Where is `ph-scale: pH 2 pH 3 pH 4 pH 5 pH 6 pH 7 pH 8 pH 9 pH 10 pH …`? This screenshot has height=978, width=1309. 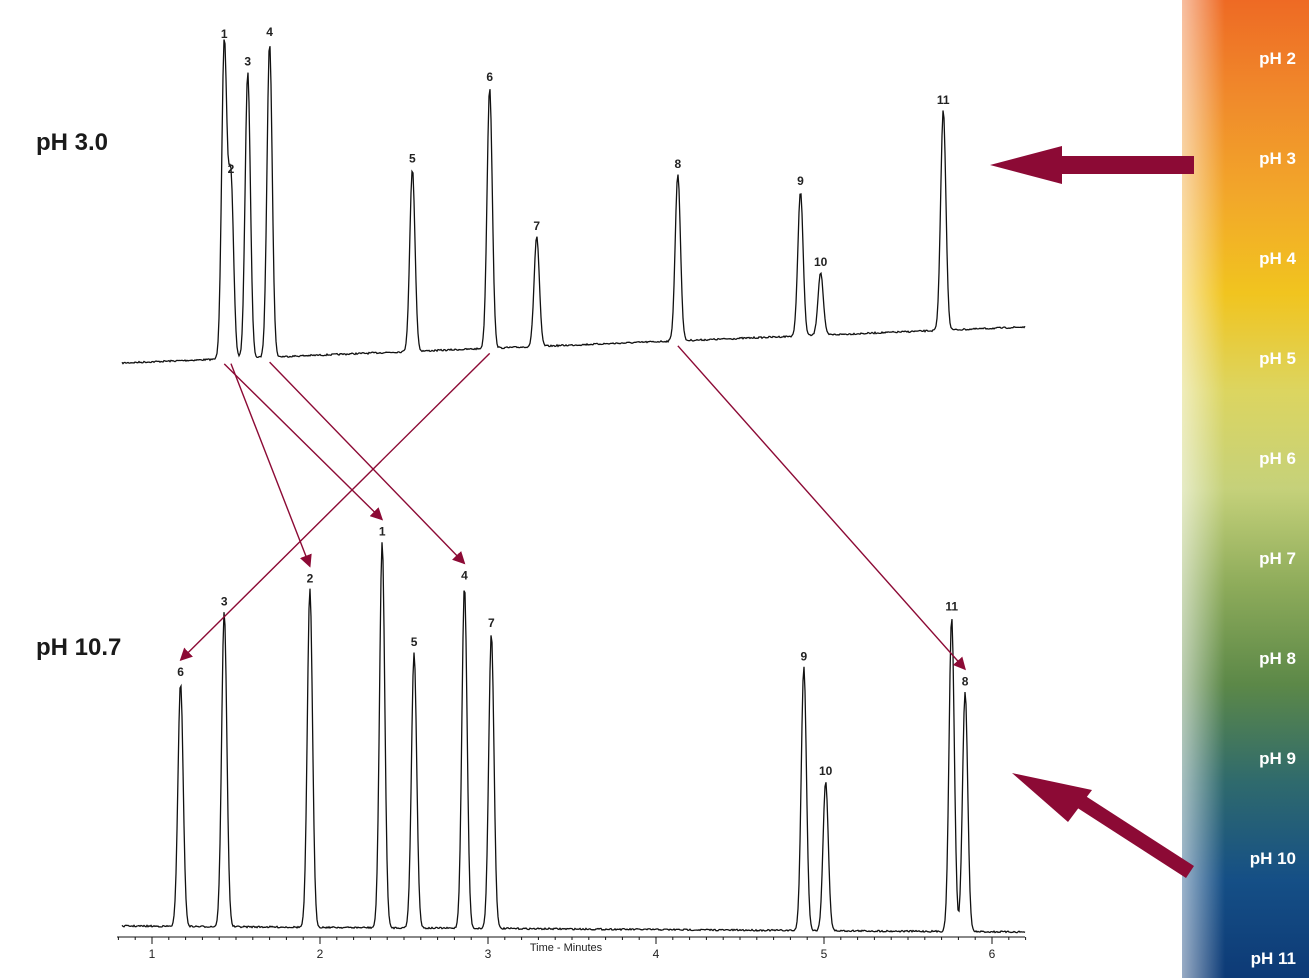 ph-scale: pH 2 pH 3 pH 4 pH 5 pH 6 pH 7 pH 8 pH 9 pH 10 pH … is located at coordinates (1229, 489).